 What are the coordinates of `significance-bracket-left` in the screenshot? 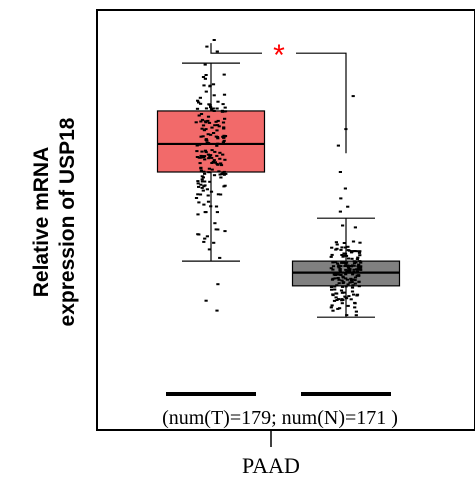 It's located at (236, 48).